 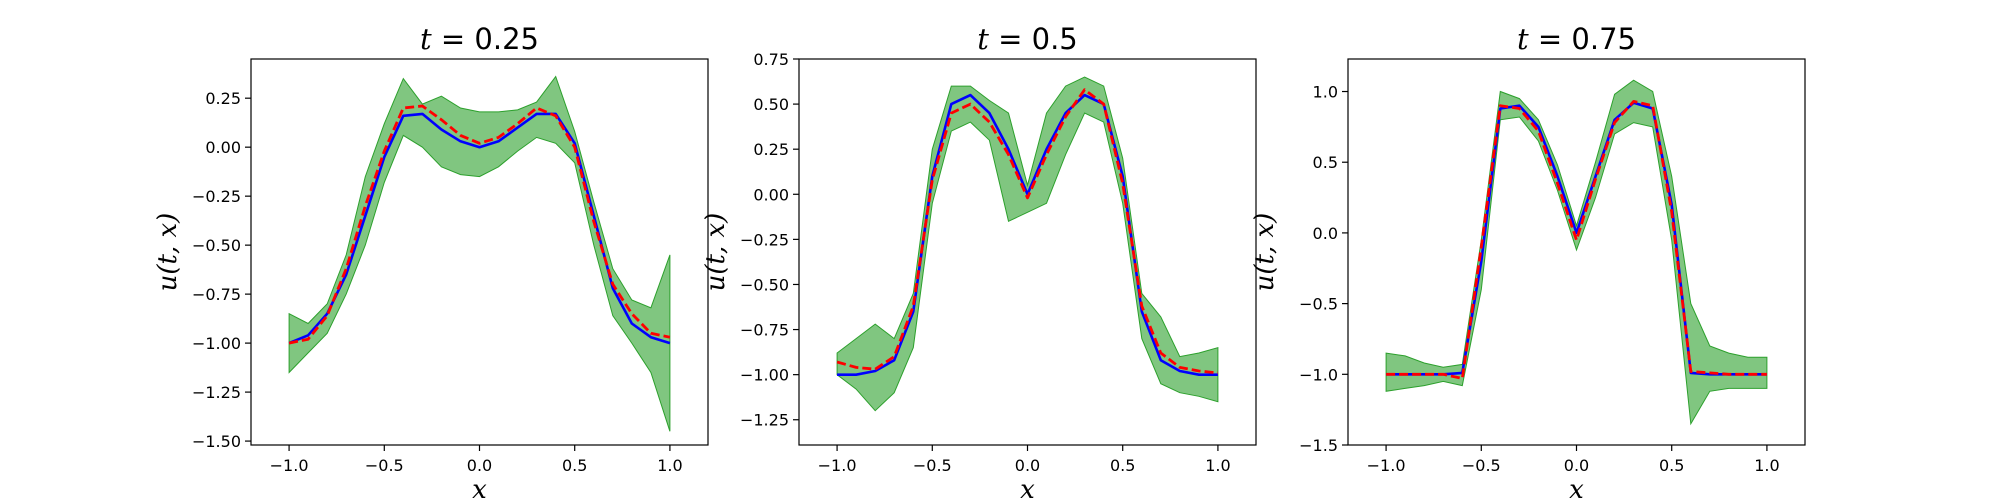 What do you see at coordinates (479, 39) in the screenshot?
I see `panel-title: t = 0.25` at bounding box center [479, 39].